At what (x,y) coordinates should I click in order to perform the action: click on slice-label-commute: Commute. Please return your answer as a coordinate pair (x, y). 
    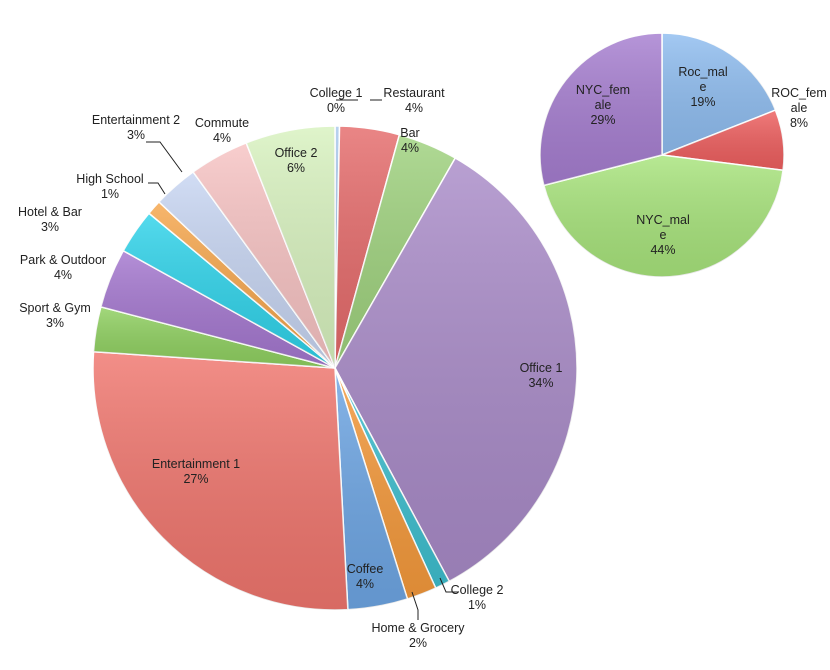
    Looking at the image, I should click on (222, 123).